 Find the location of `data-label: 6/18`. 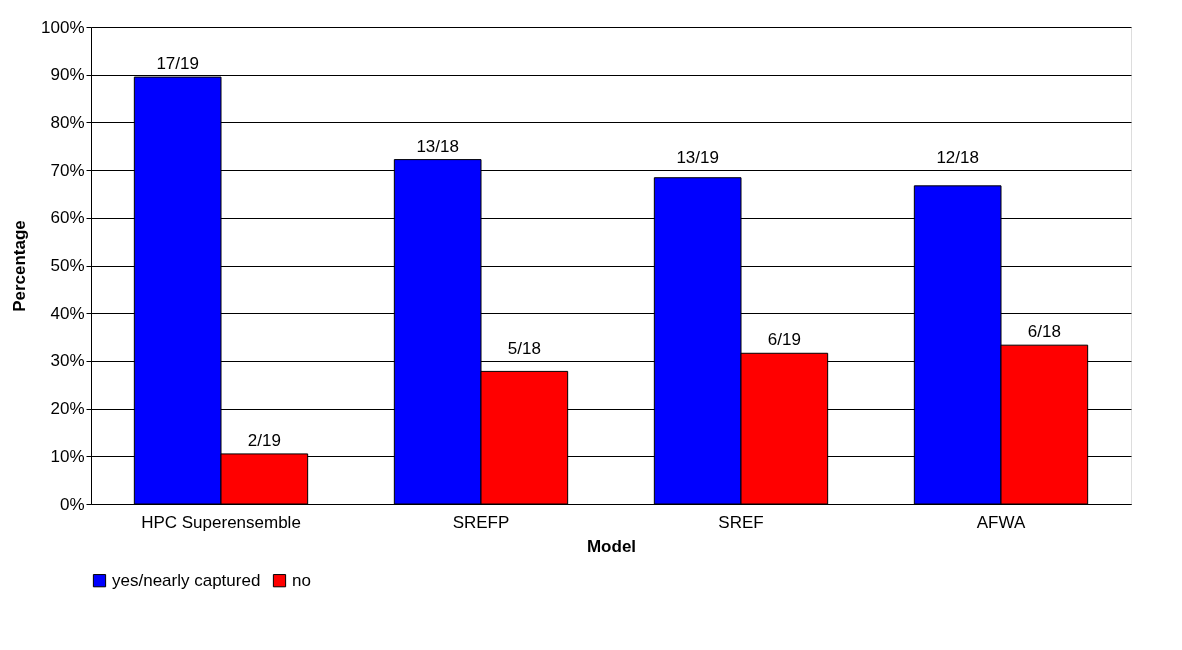

data-label: 6/18 is located at coordinates (1044, 332).